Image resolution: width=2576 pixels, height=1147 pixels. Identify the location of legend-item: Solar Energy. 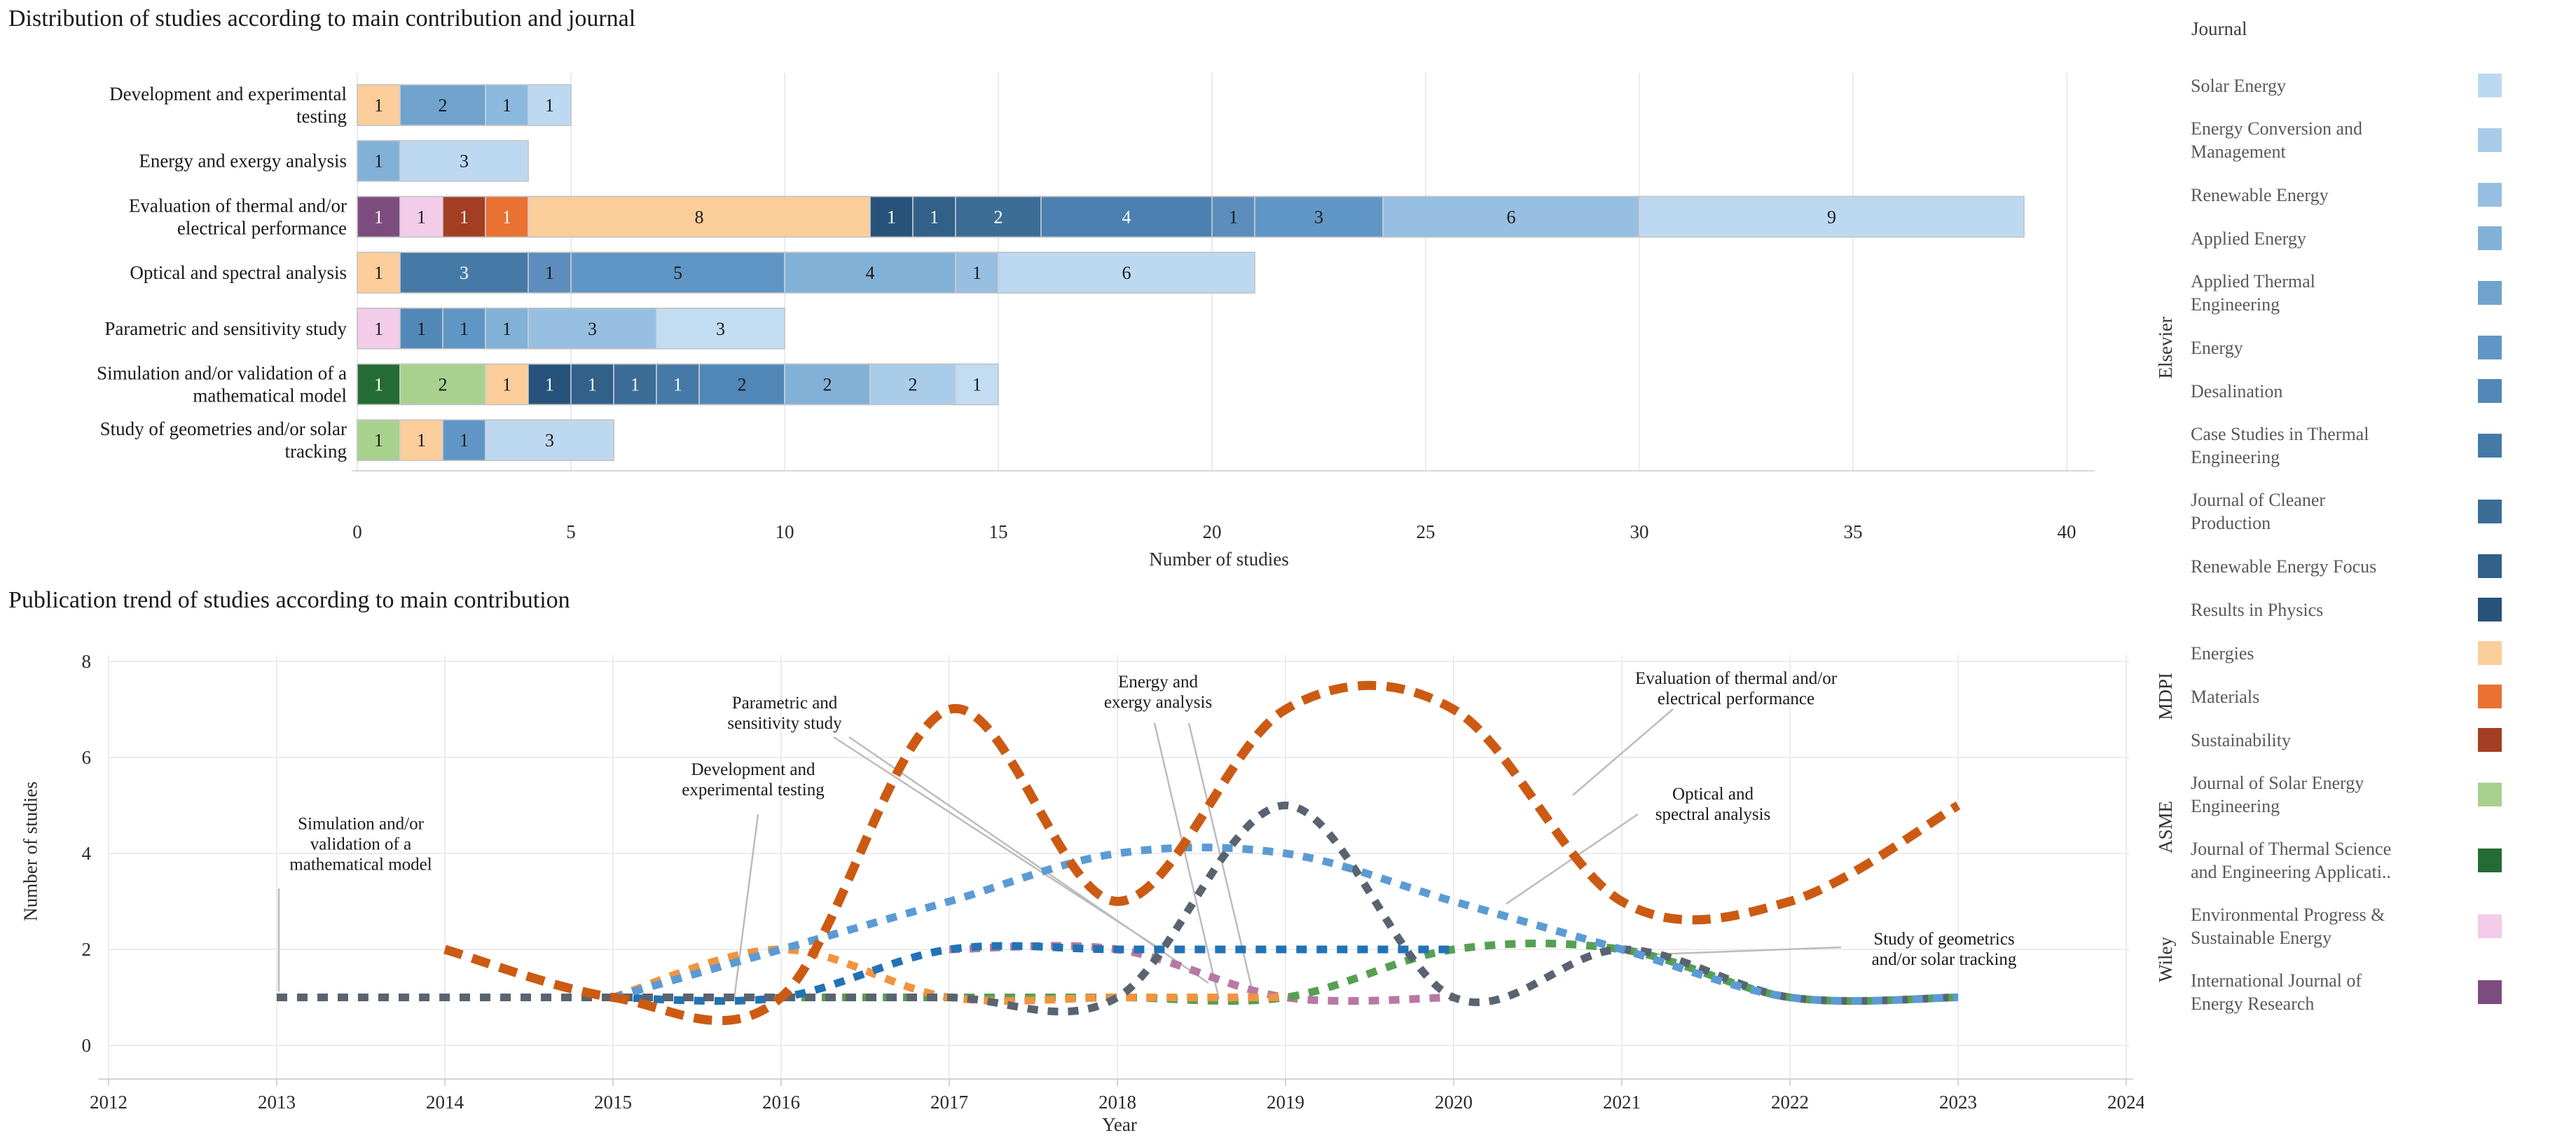
(2383, 85).